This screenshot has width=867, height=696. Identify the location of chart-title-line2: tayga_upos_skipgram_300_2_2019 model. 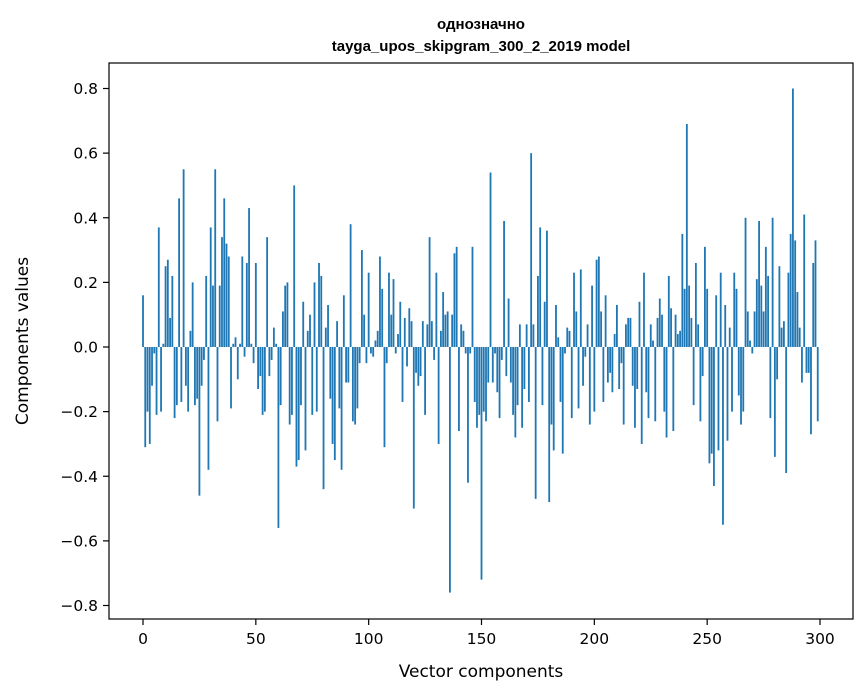
(481, 46).